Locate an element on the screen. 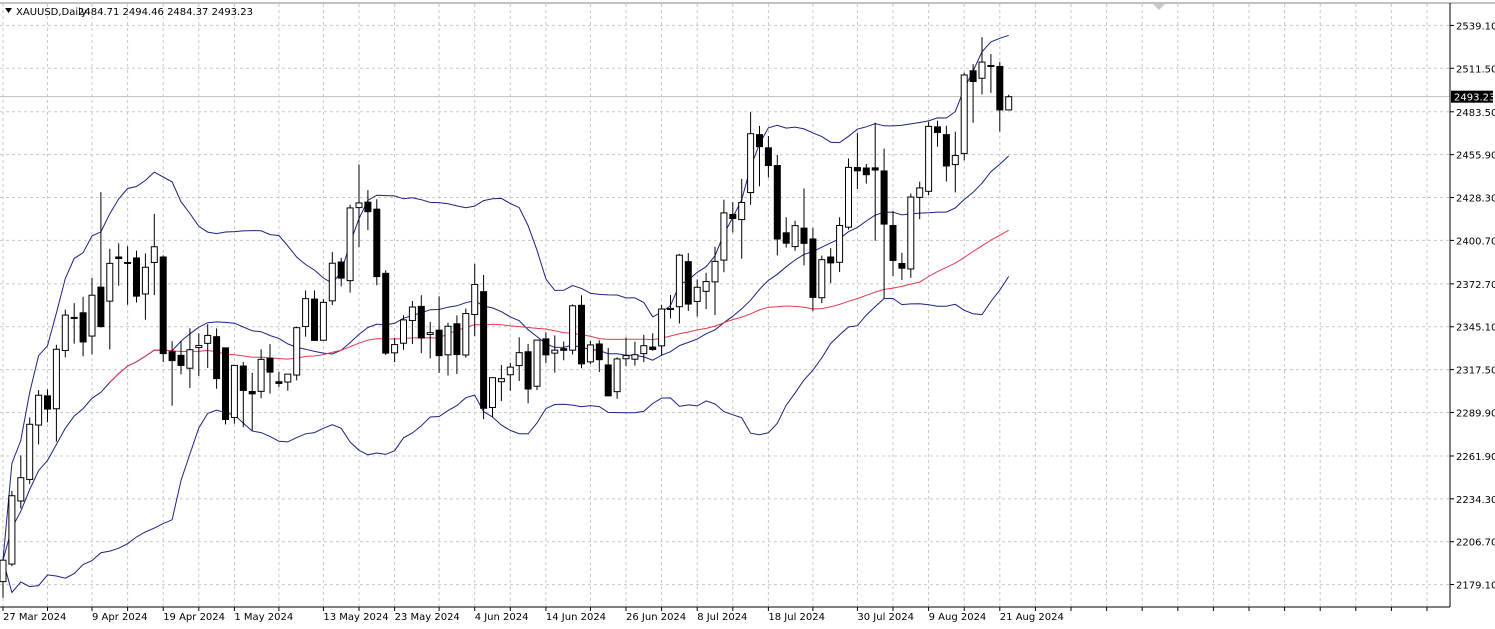  ohlc-readout: 2484.71 2494.46 2484.37 2493.23 is located at coordinates (165, 12).